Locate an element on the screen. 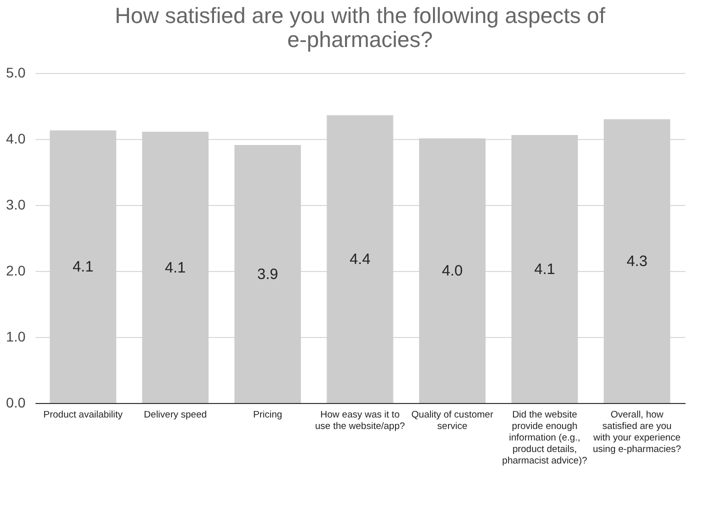 The width and height of the screenshot is (719, 524). data-label: 4.4 is located at coordinates (360, 259).